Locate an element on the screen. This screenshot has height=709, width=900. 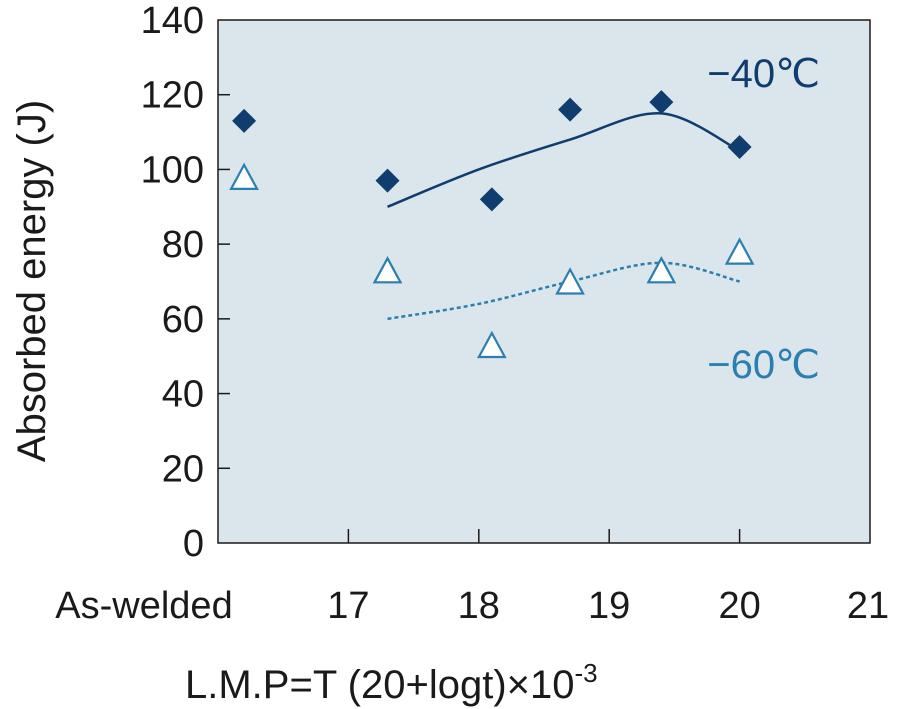
x-tick-label: As-welded is located at coordinates (143, 606).